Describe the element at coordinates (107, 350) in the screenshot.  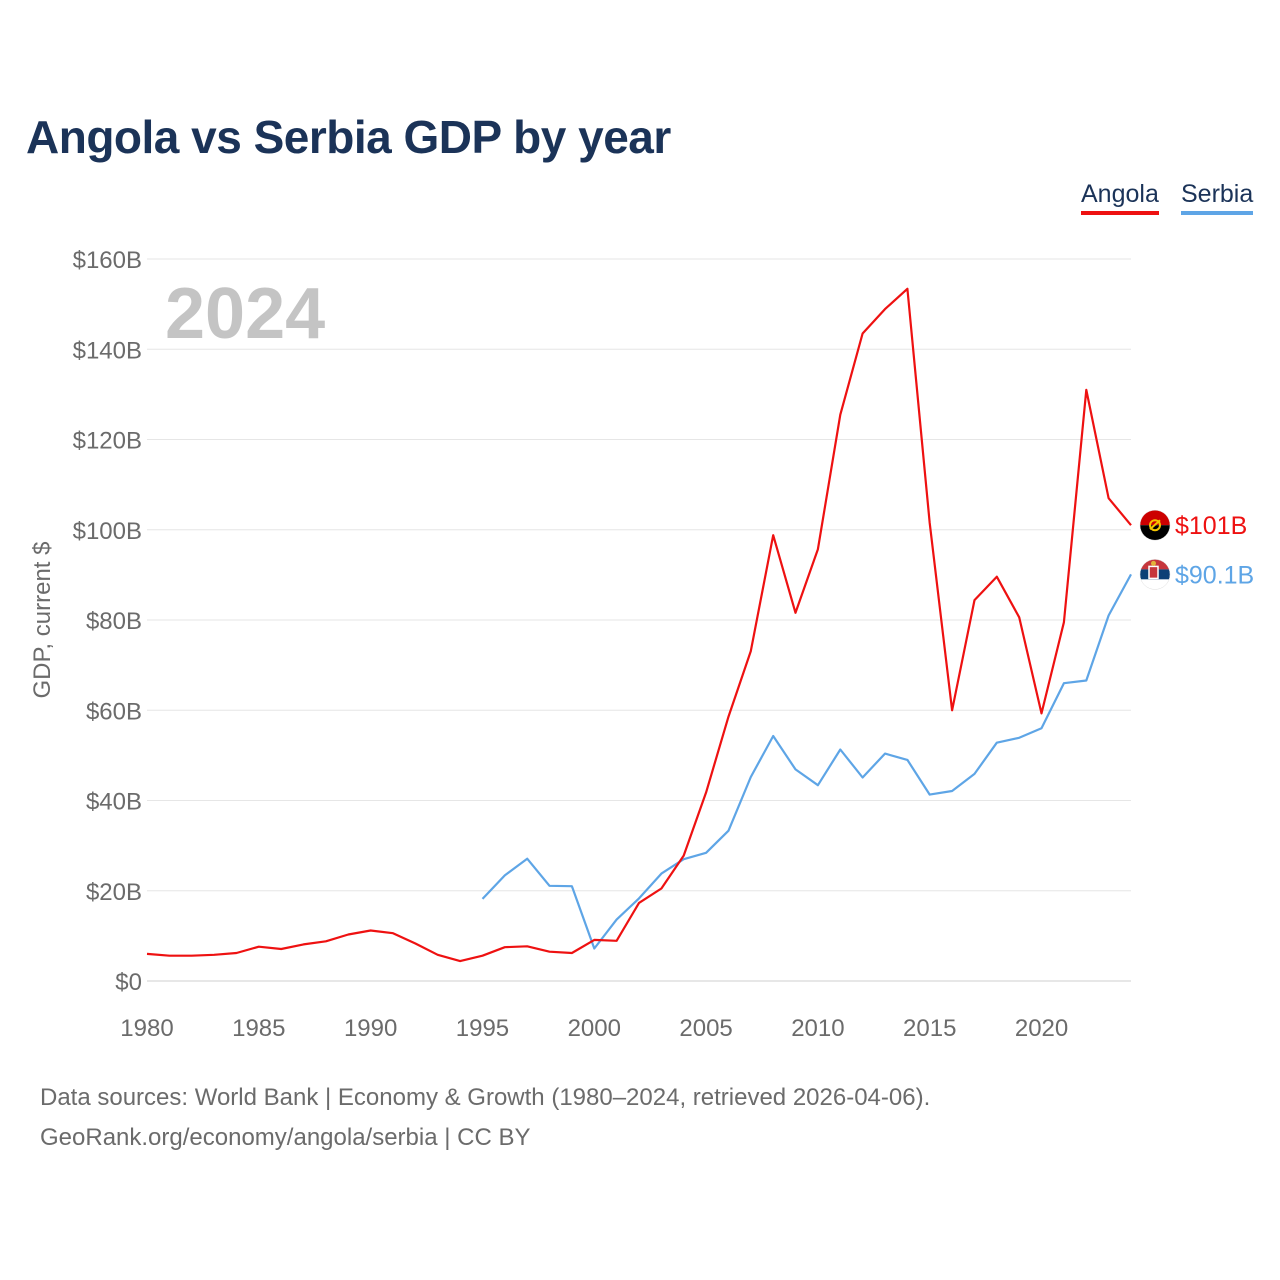
I see `y-tick-label: $140B` at that location.